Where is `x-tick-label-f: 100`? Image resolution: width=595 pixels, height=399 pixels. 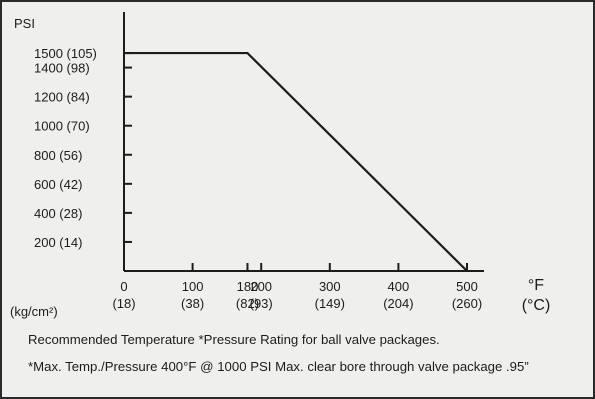
x-tick-label-f: 100 is located at coordinates (193, 286).